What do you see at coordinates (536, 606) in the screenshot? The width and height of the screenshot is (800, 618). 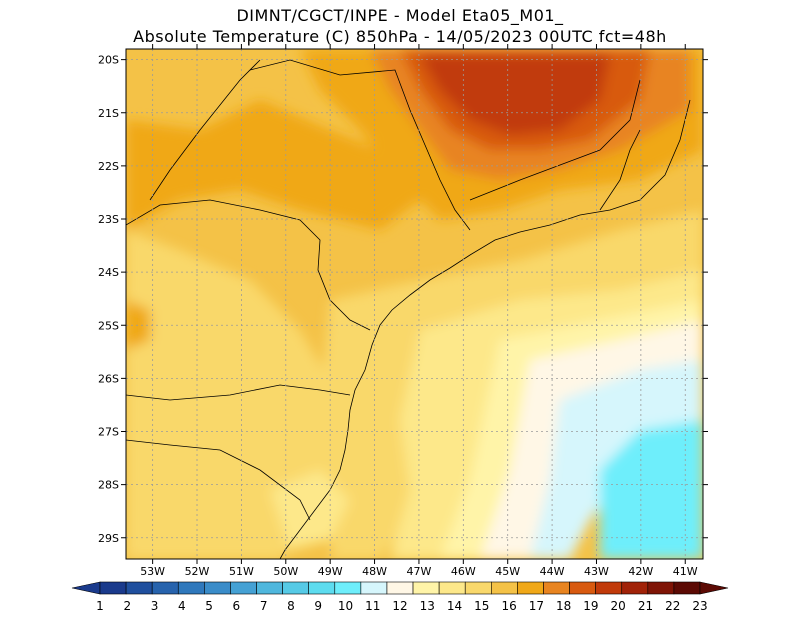 I see `colorbar-label: 17` at bounding box center [536, 606].